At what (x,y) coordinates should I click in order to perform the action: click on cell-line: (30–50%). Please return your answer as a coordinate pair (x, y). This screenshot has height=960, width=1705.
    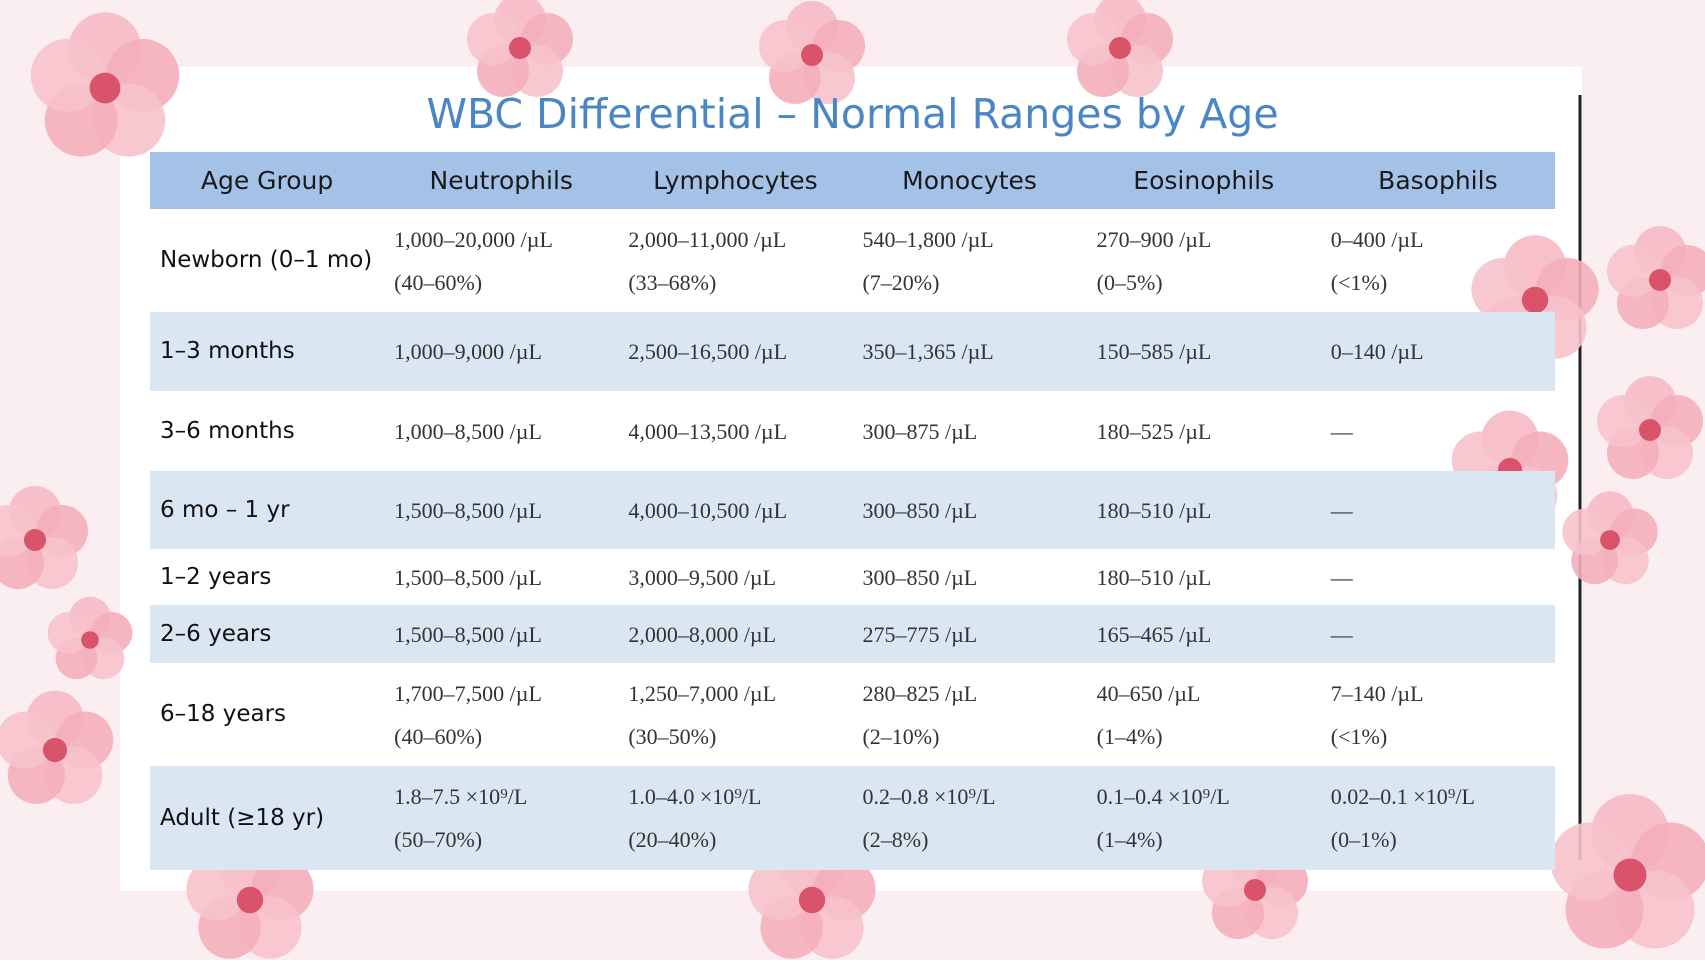
    Looking at the image, I should click on (672, 736).